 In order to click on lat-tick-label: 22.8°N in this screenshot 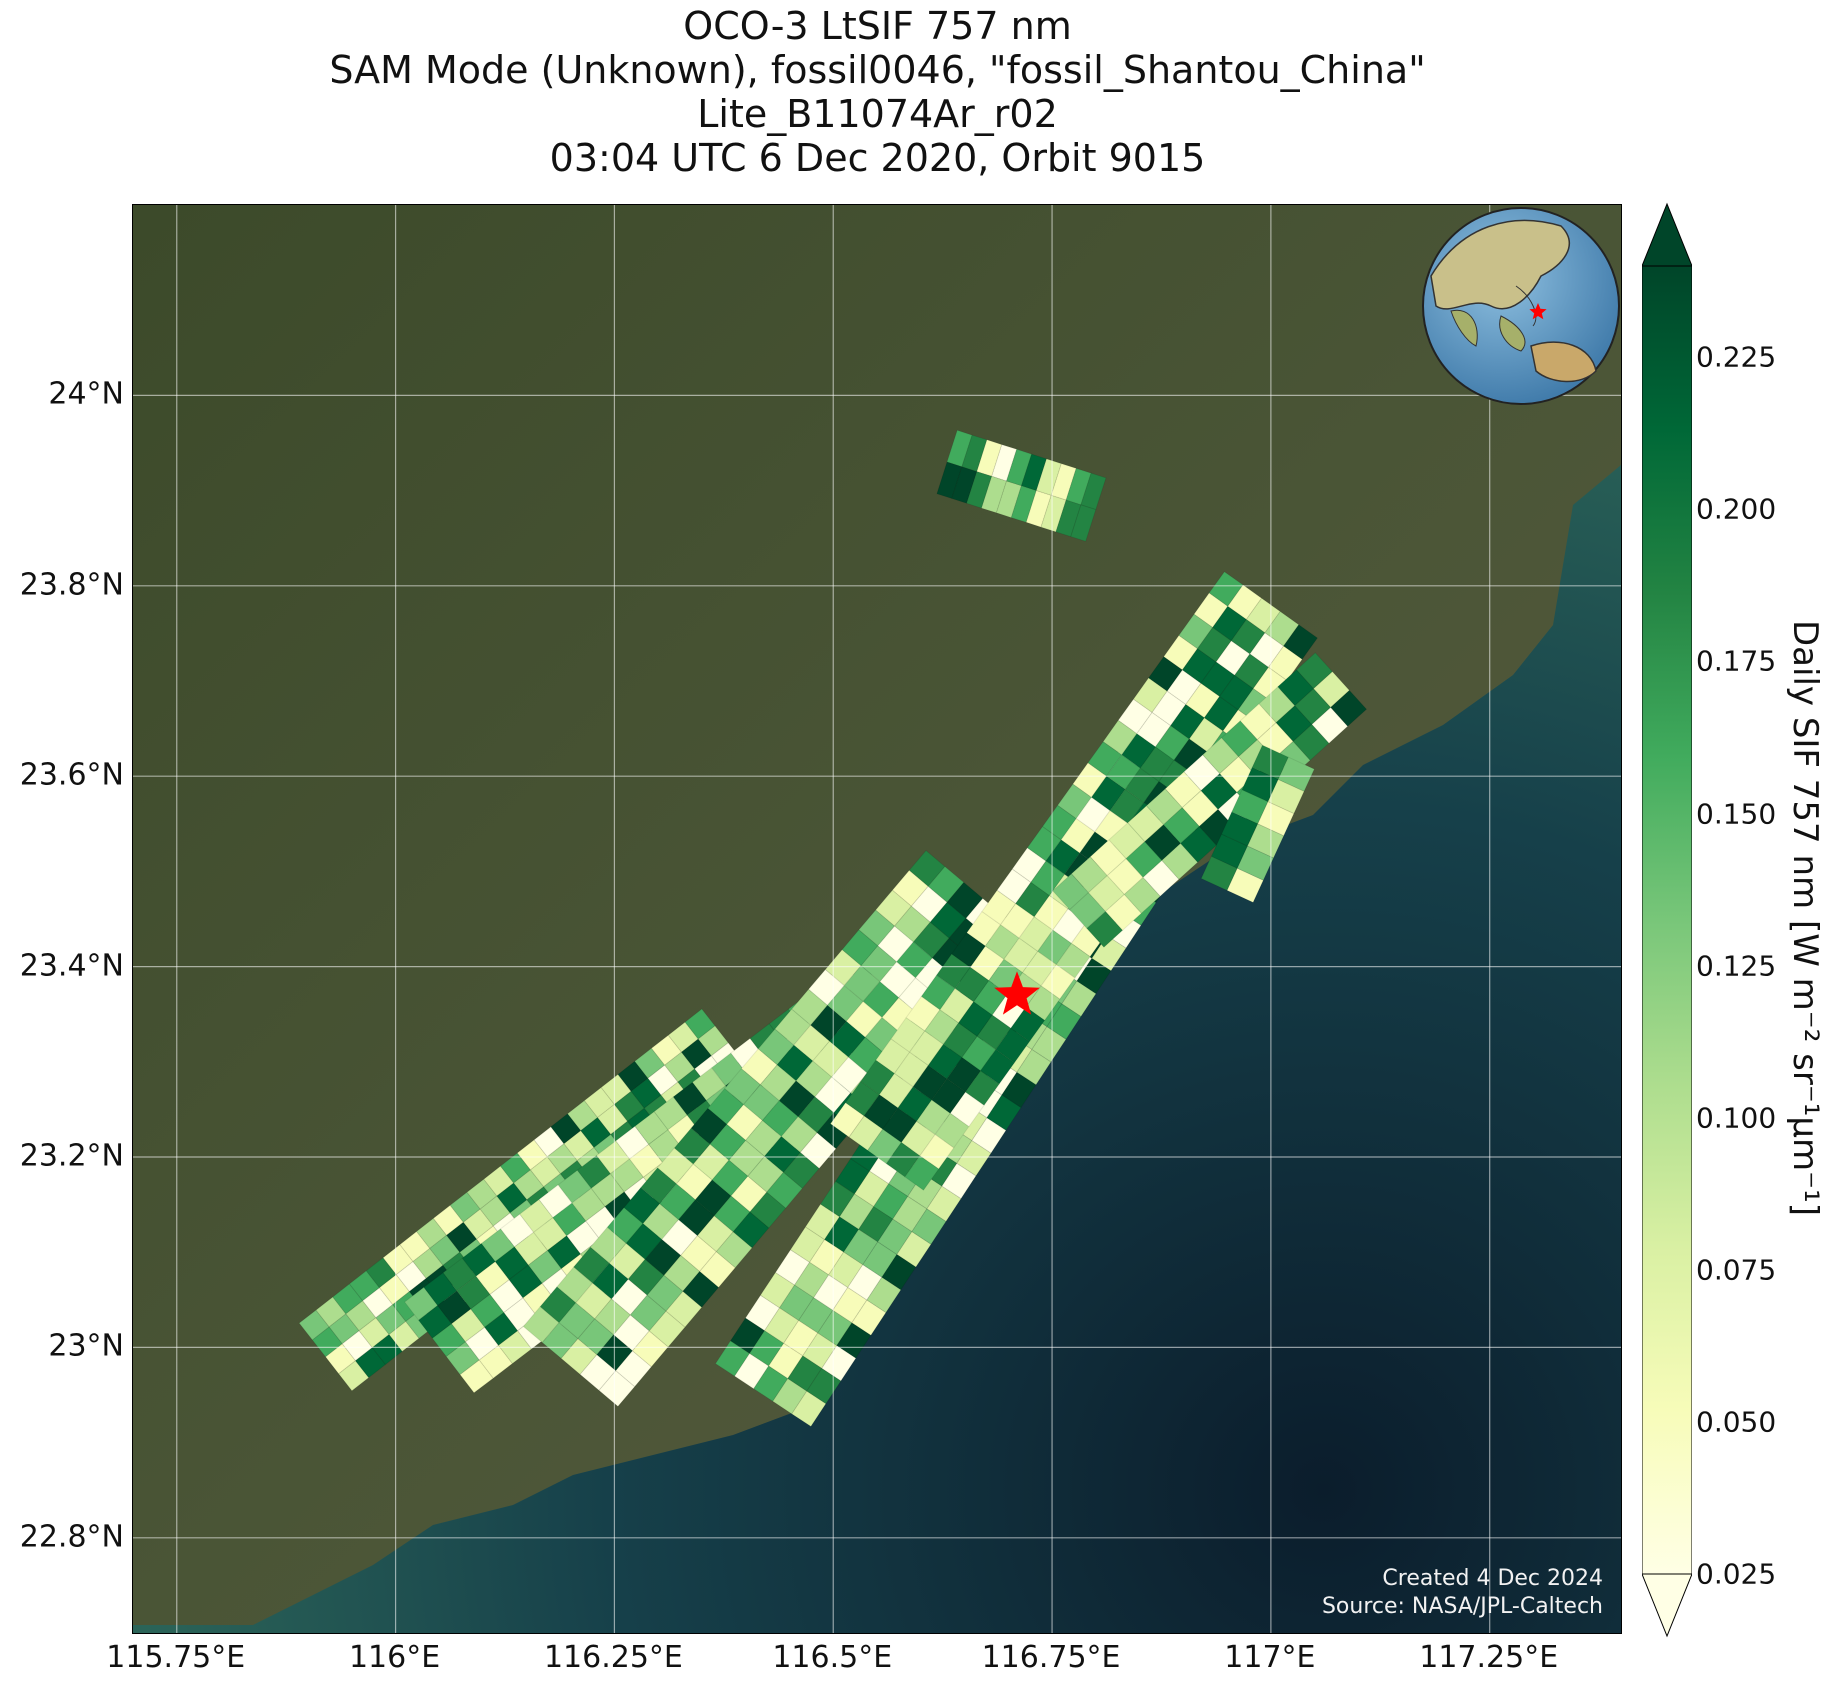, I will do `click(71, 1537)`.